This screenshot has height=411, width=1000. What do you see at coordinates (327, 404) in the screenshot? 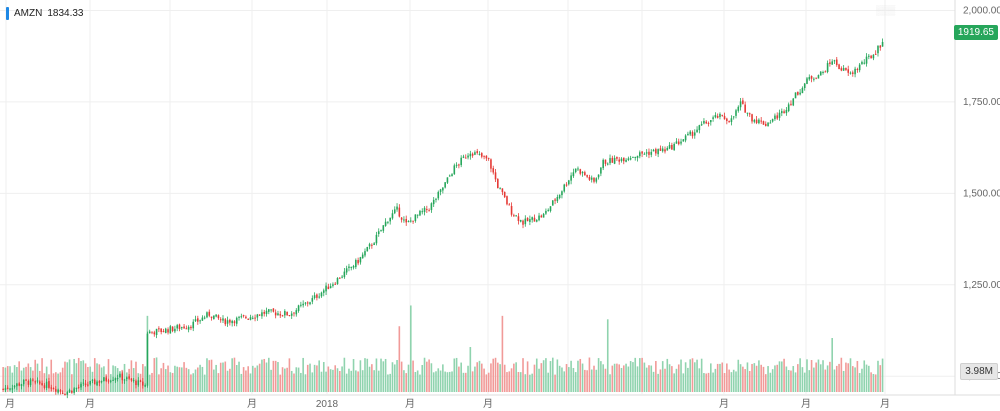
I see `x-tick-label: 2018` at bounding box center [327, 404].